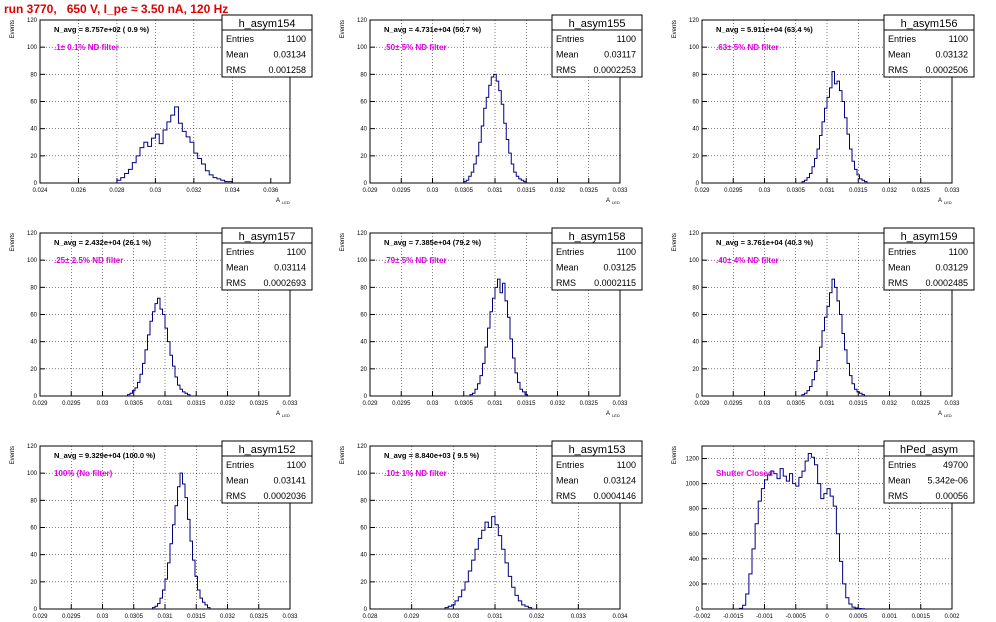  What do you see at coordinates (619, 481) in the screenshot?
I see `stats-value: 0.03124` at bounding box center [619, 481].